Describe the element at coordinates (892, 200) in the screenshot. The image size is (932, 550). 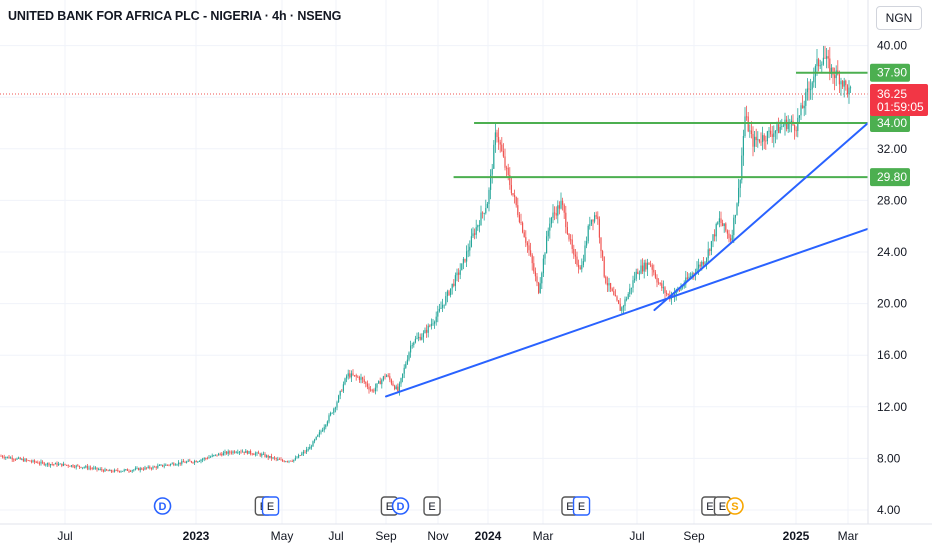
I see `y-tick-label: 28.00` at that location.